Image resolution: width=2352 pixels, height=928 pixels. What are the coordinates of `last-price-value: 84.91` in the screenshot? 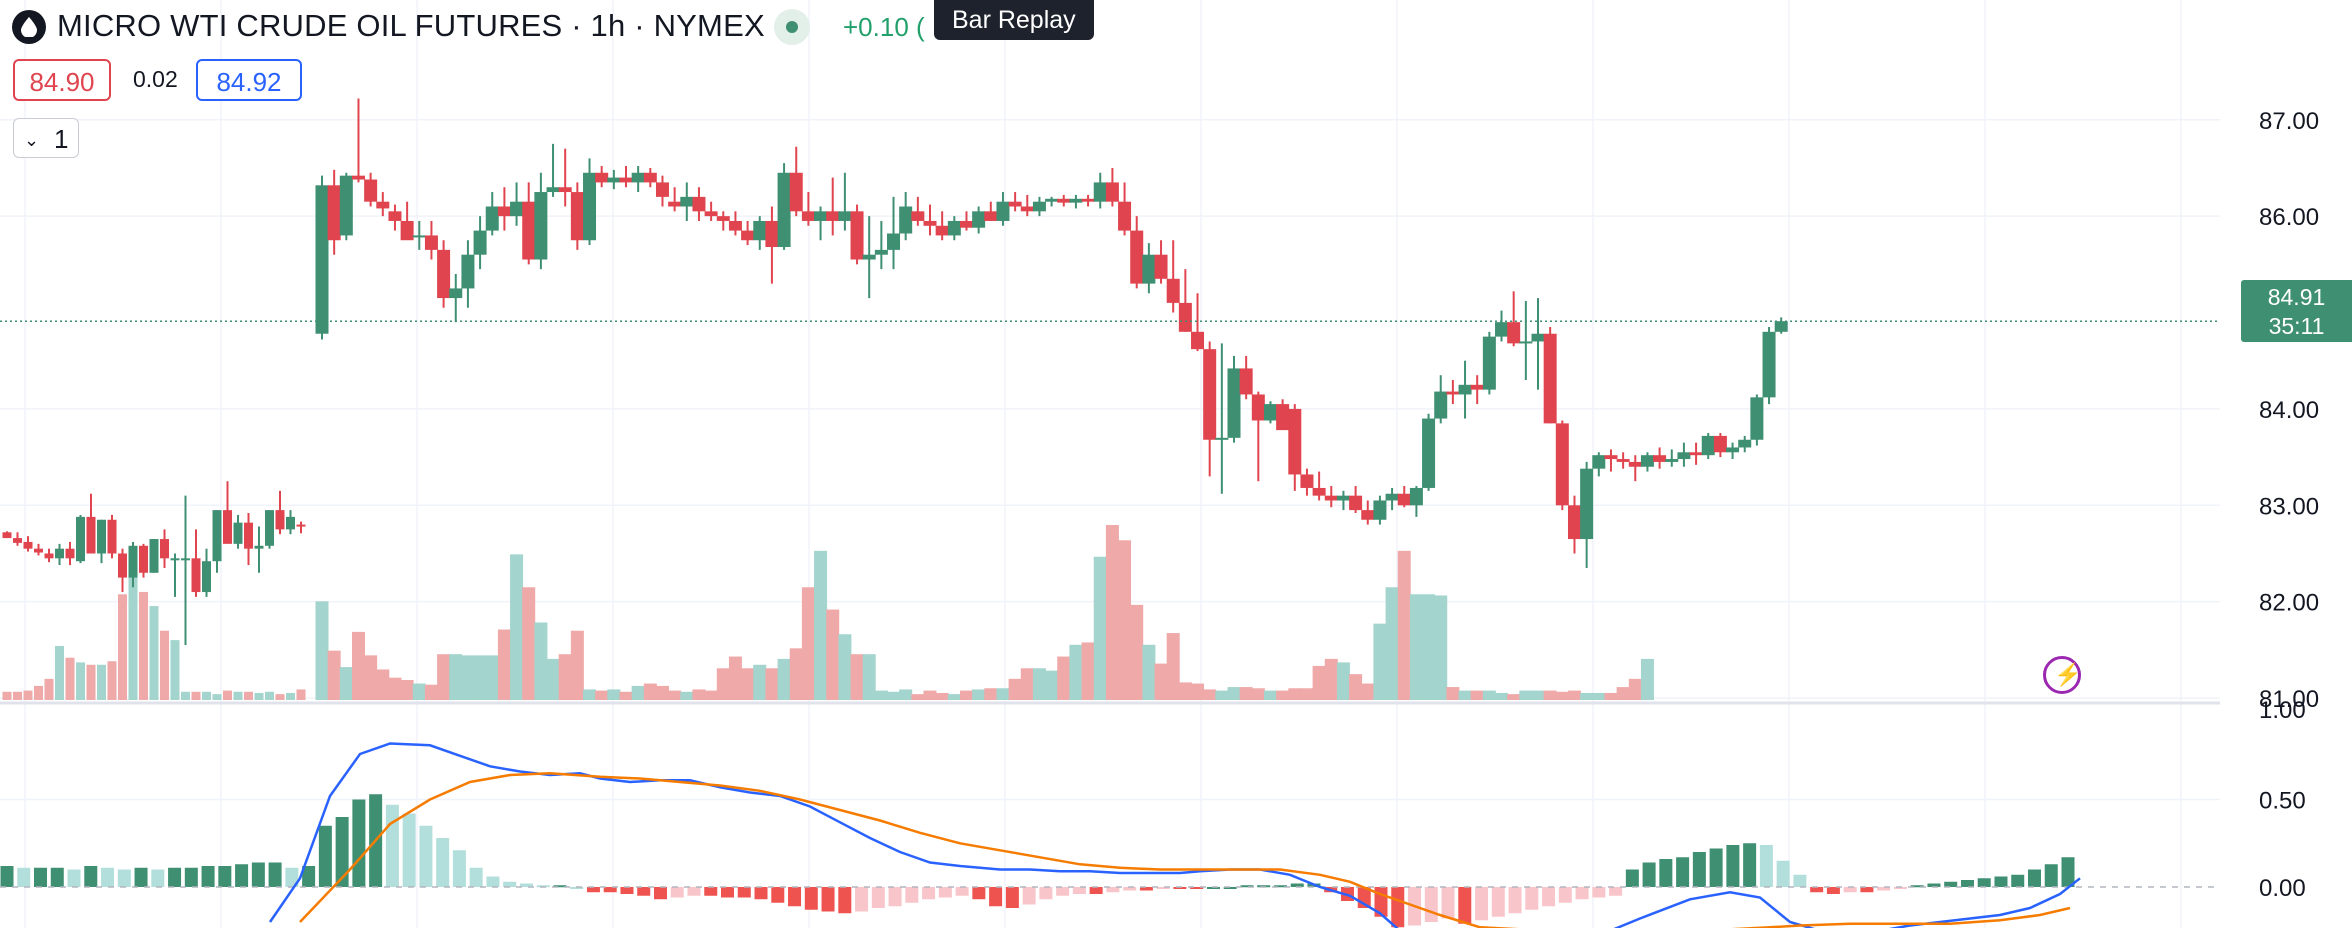 It's located at (2296, 297).